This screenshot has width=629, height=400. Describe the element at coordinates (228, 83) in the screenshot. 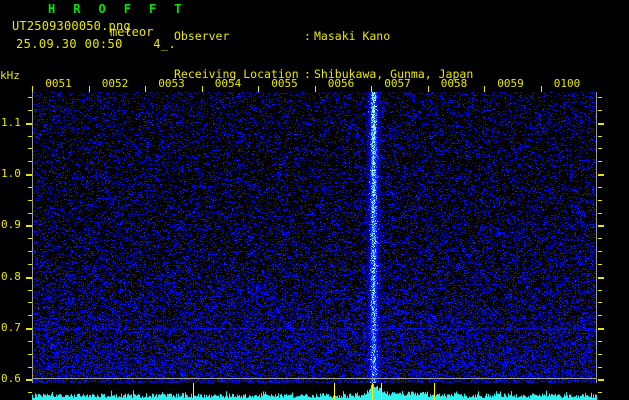

I see `x-tick-label: 0054` at that location.